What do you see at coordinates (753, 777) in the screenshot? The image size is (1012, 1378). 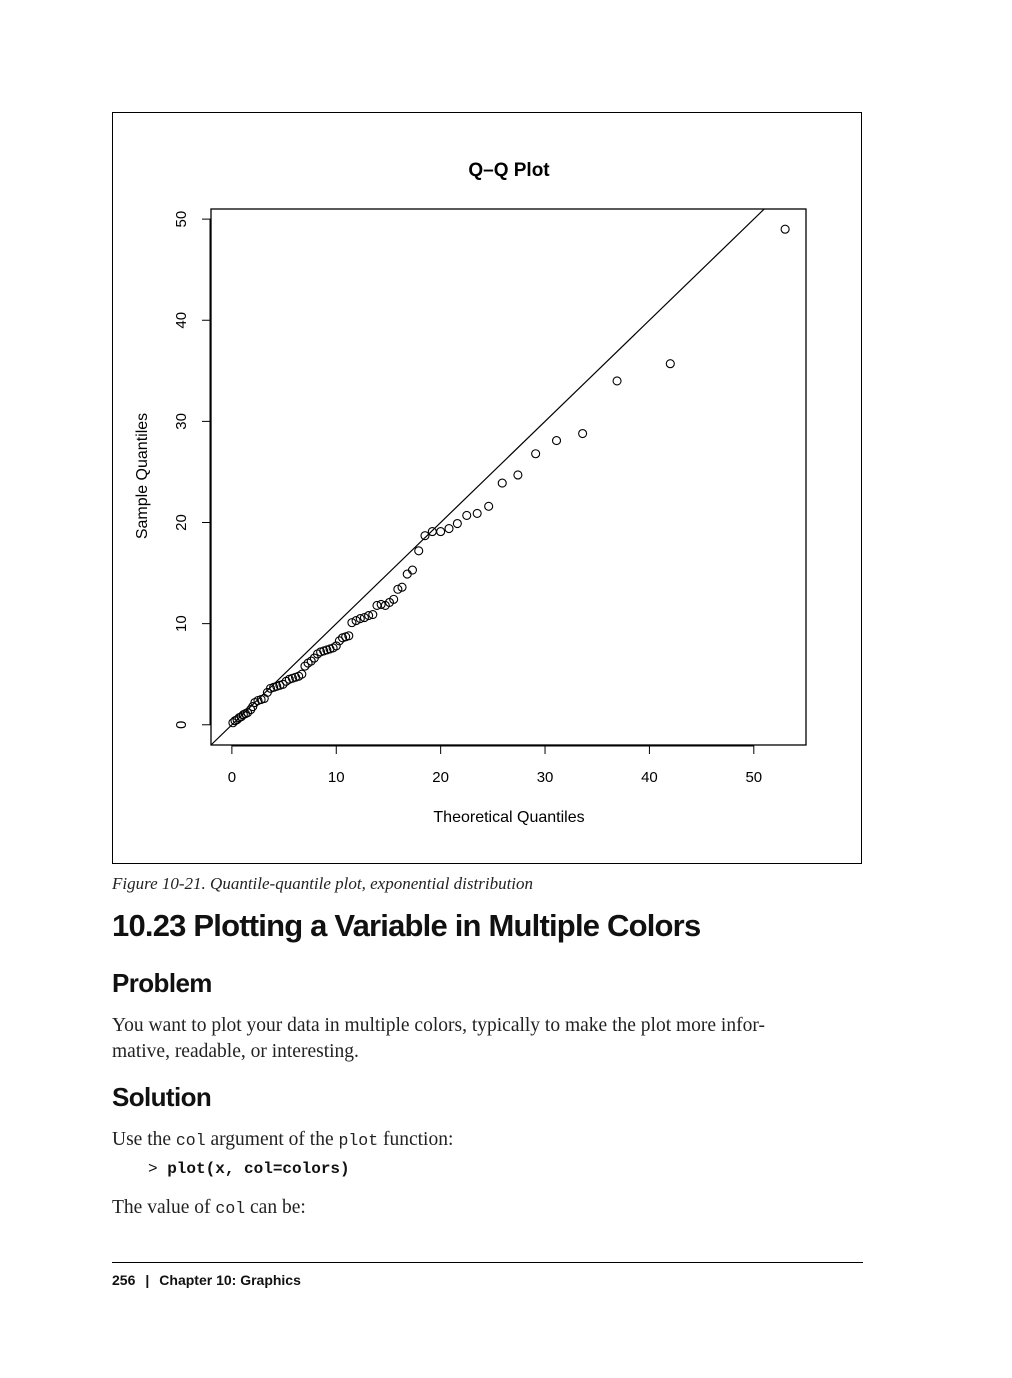 I see `x-tick-label: 50` at bounding box center [753, 777].